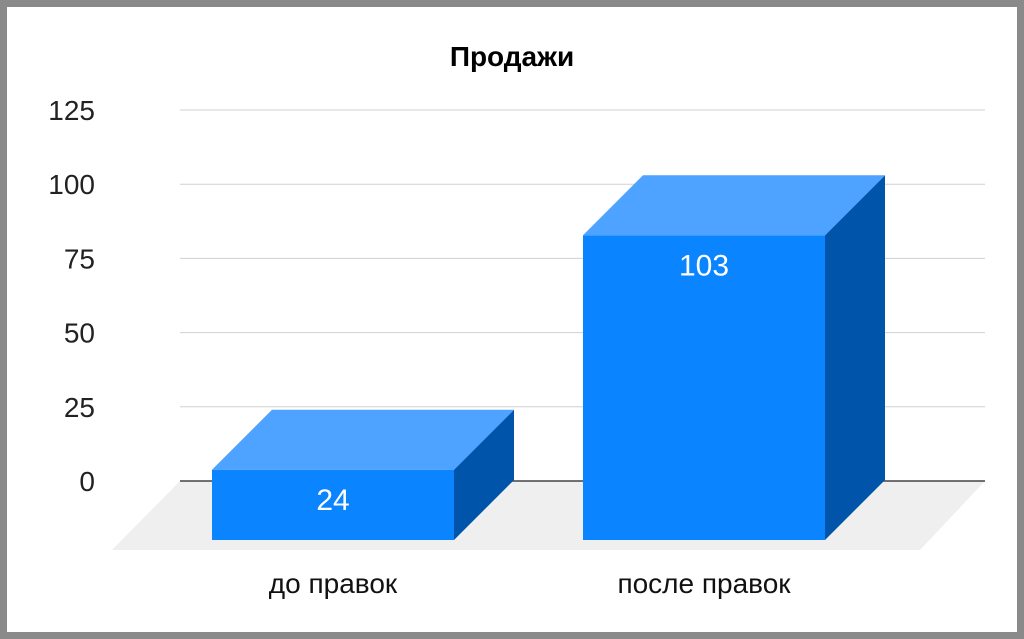 This screenshot has height=639, width=1024. I want to click on y-tick-label: 100, so click(71, 184).